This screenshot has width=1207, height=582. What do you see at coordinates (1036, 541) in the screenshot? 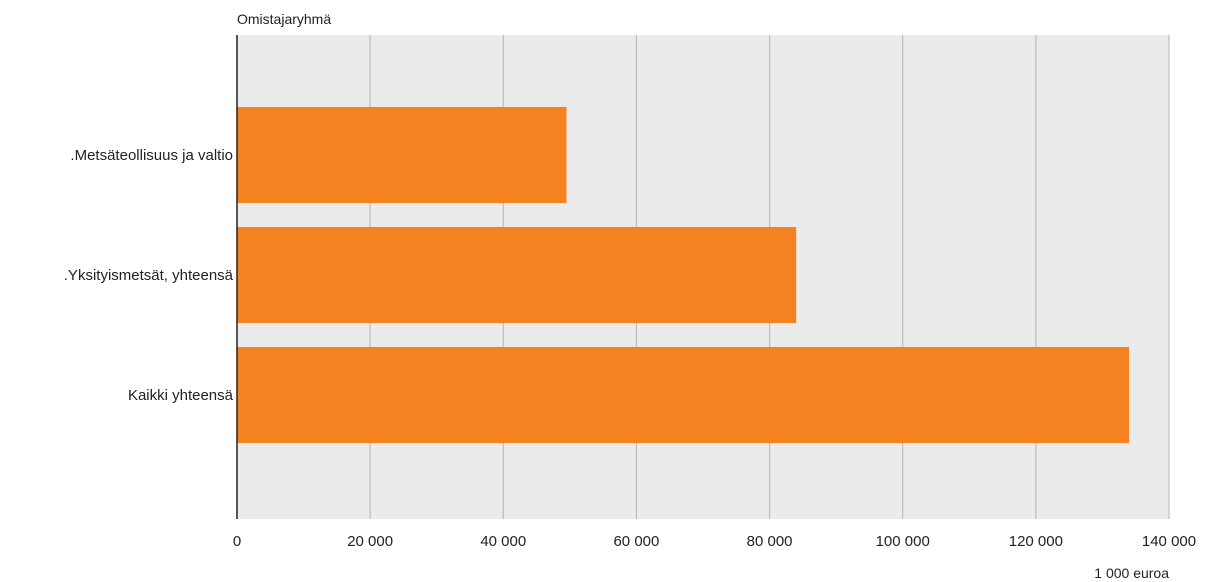
I see `x-tick-label: 120 000` at bounding box center [1036, 541].